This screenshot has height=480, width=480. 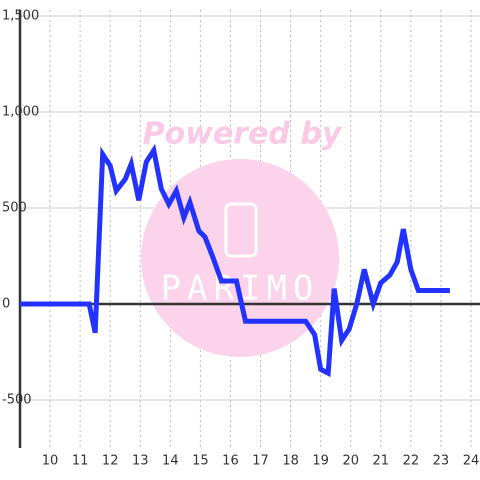 I want to click on y-tick-label: 500, so click(x=14, y=208).